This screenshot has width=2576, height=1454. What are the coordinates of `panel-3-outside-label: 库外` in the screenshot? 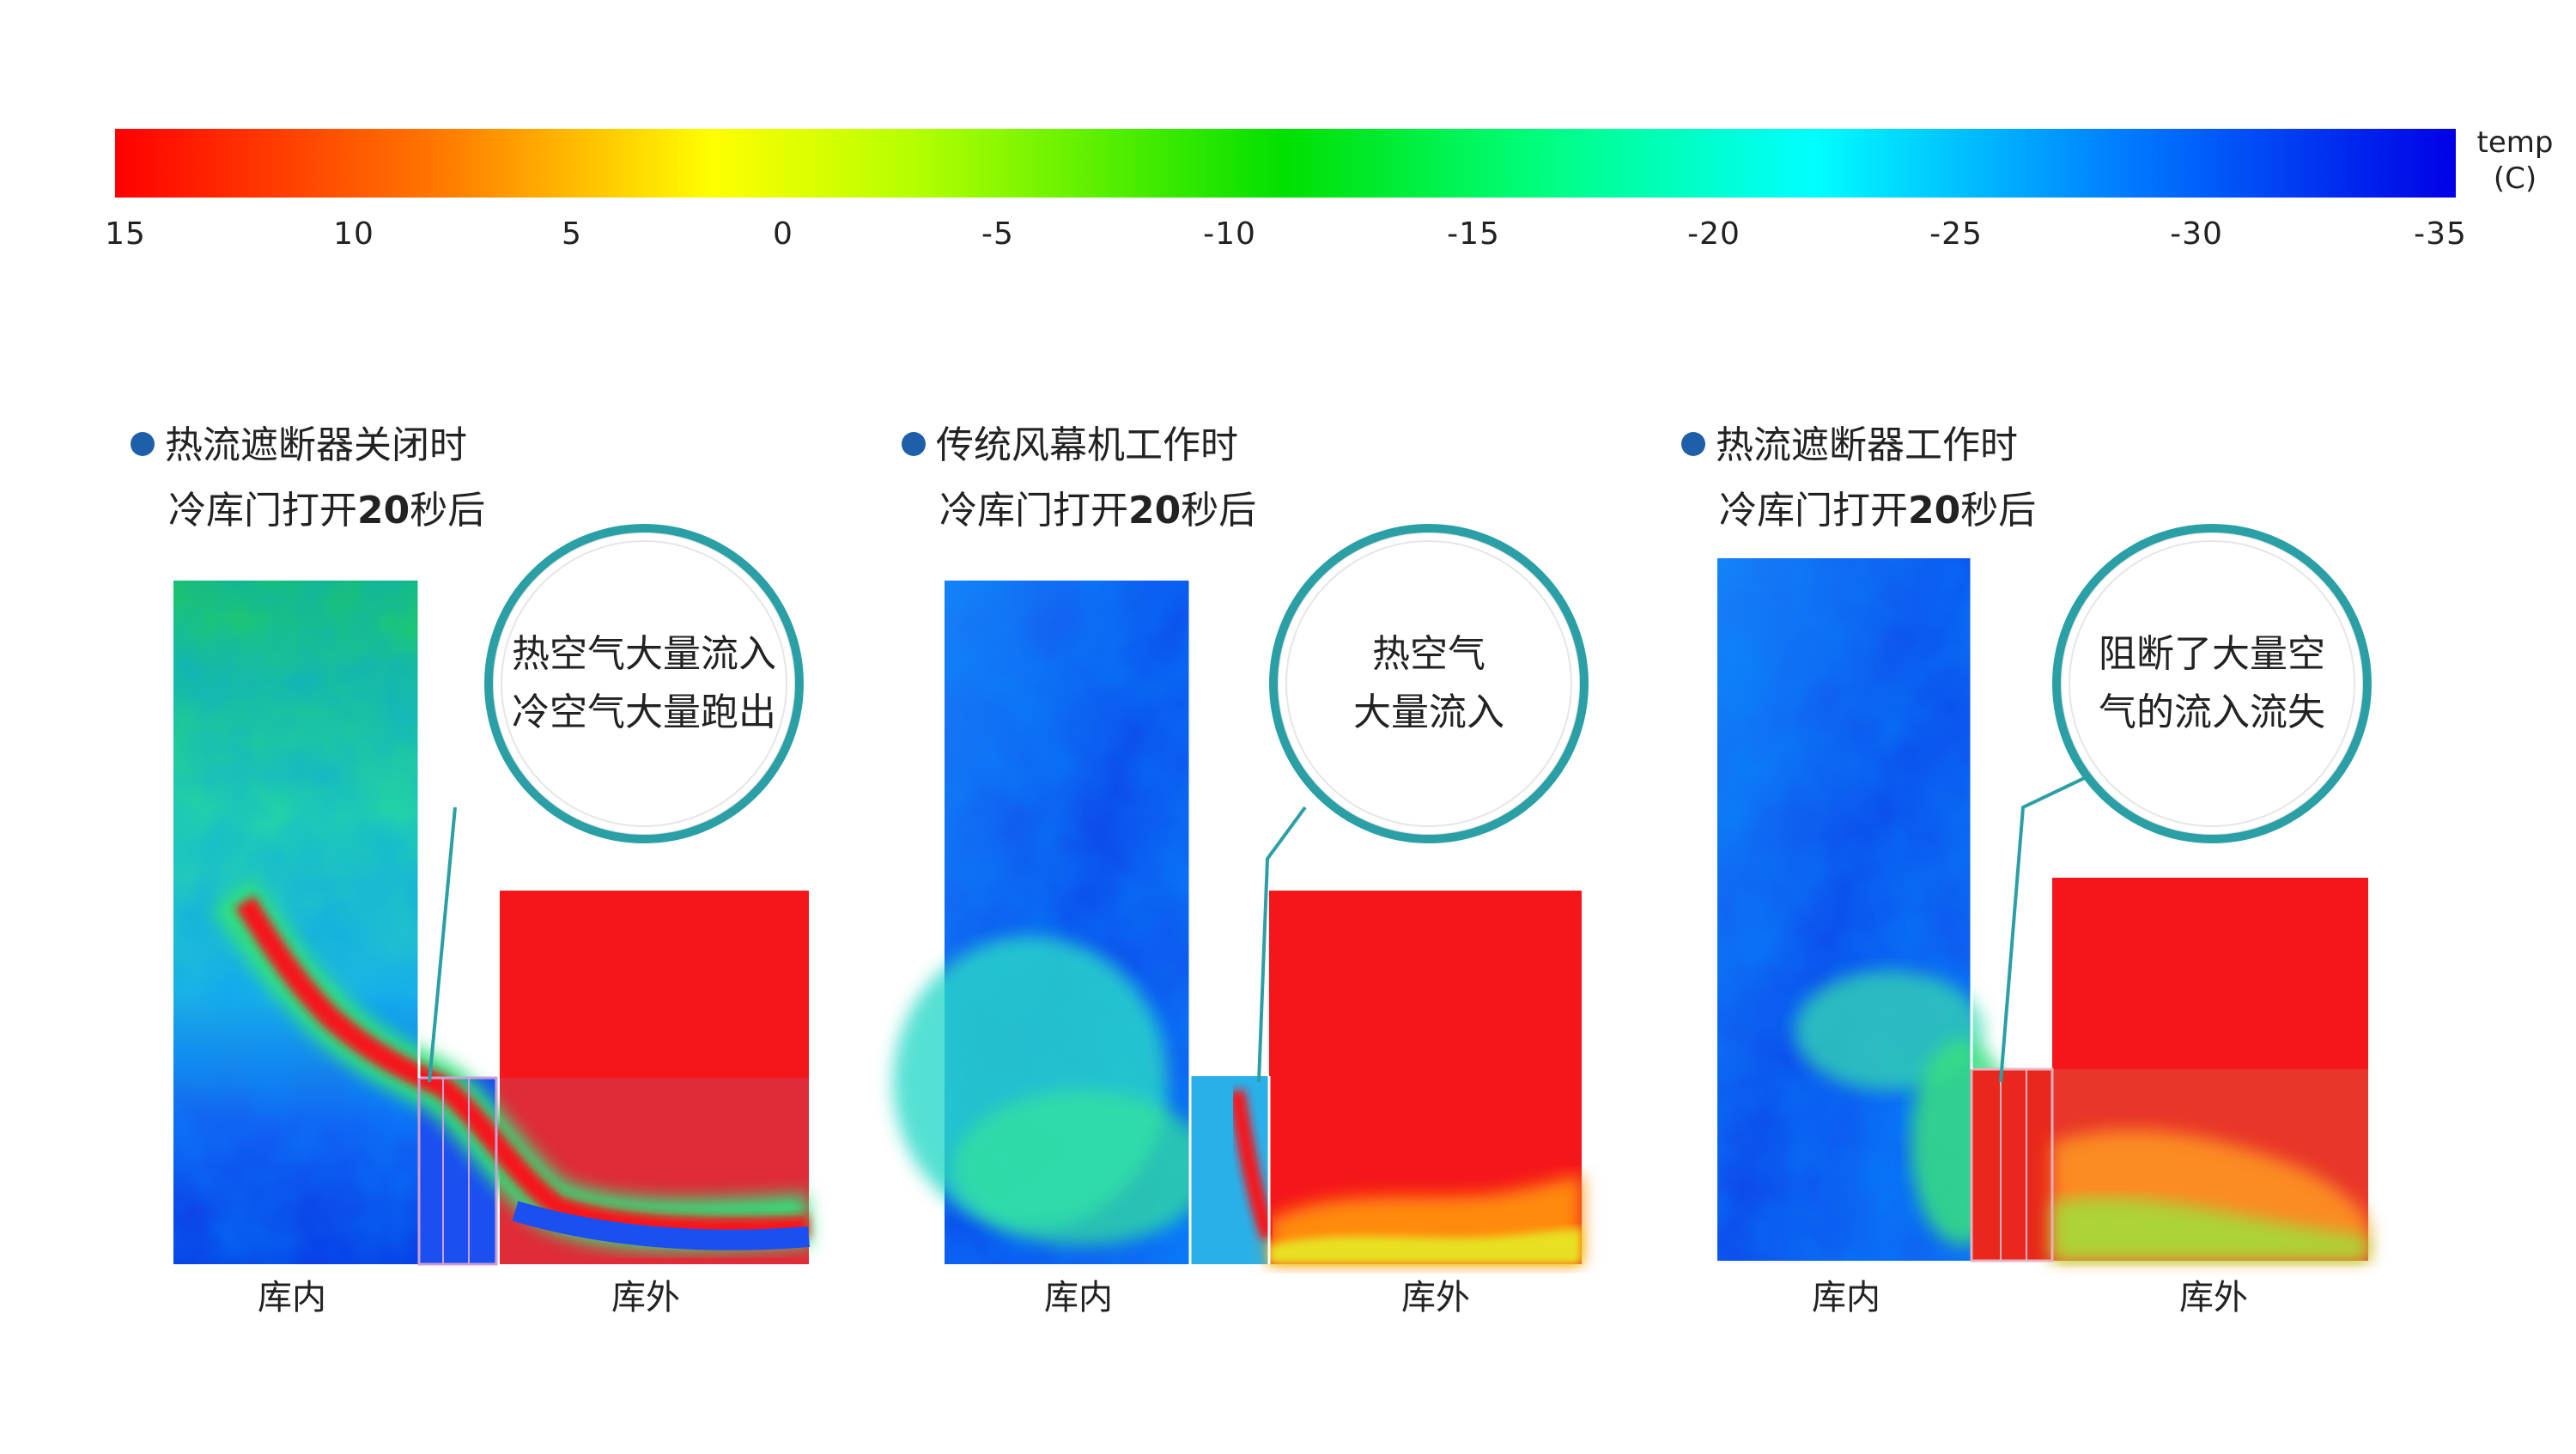 It's located at (2214, 1297).